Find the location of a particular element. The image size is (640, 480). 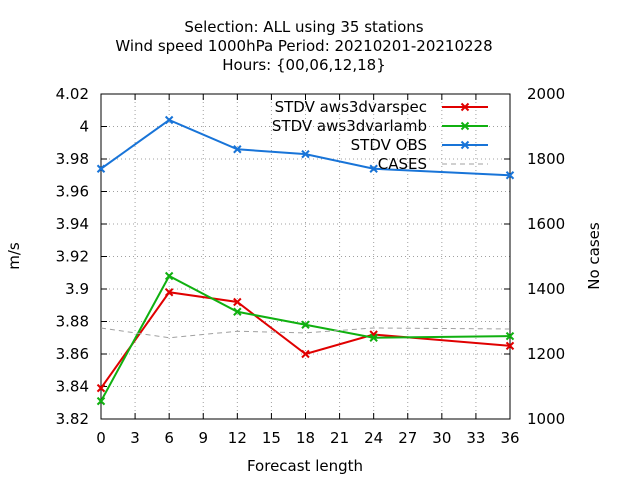

x-tick-label: 0 is located at coordinates (101, 438).